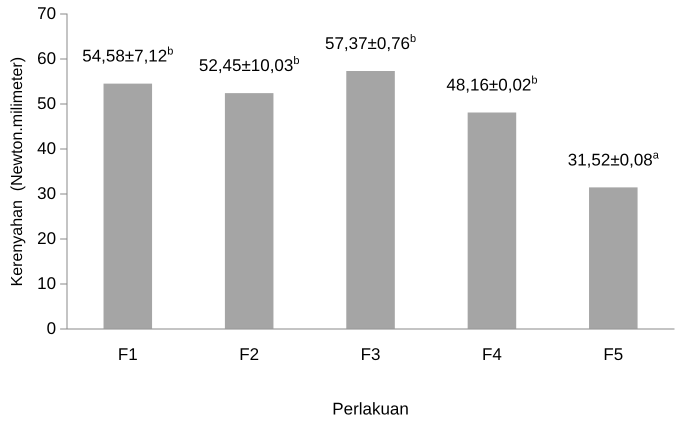 The image size is (676, 428). I want to click on x-tick-label: F2, so click(249, 354).